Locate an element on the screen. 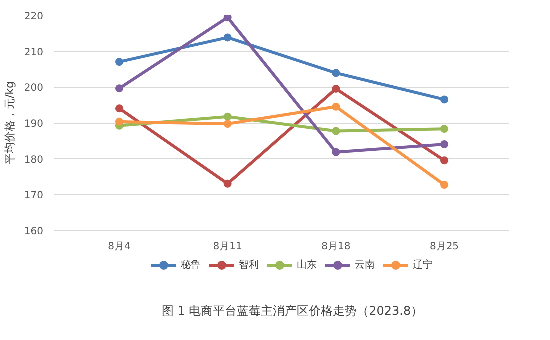  legend-label: 辽宁 is located at coordinates (423, 265).